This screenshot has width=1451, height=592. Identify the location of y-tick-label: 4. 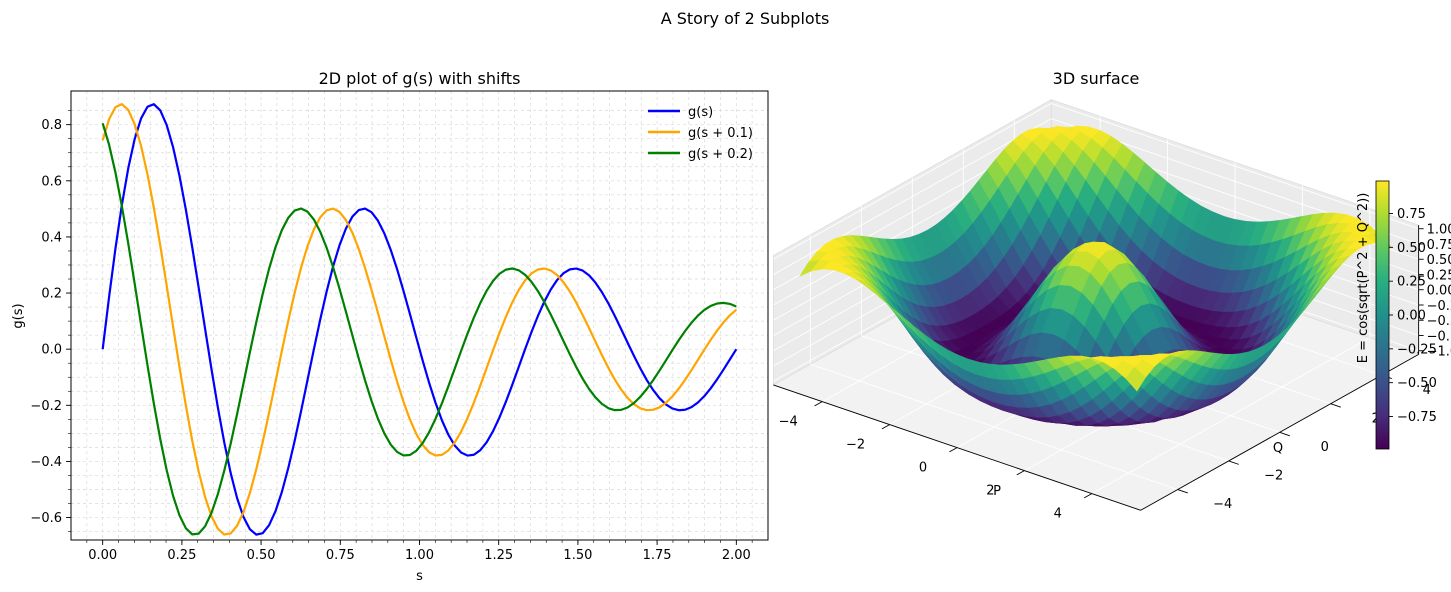
(1427, 390).